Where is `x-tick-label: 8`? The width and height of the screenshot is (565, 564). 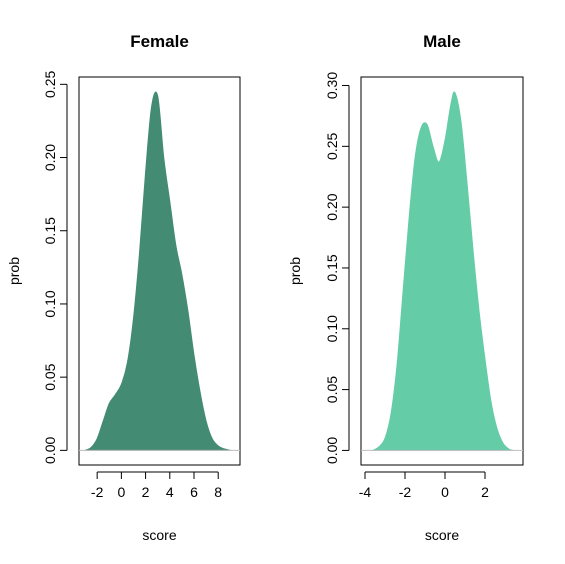
x-tick-label: 8 is located at coordinates (218, 492).